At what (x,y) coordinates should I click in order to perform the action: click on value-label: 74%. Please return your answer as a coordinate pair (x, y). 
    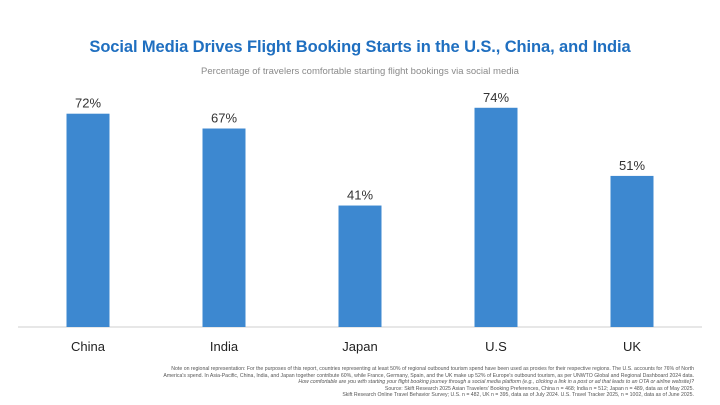
    Looking at the image, I should click on (496, 97).